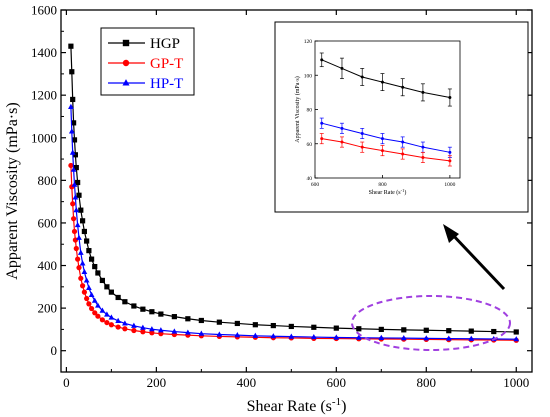 The image size is (550, 417). I want to click on inset-x-tick-label: 600, so click(315, 185).